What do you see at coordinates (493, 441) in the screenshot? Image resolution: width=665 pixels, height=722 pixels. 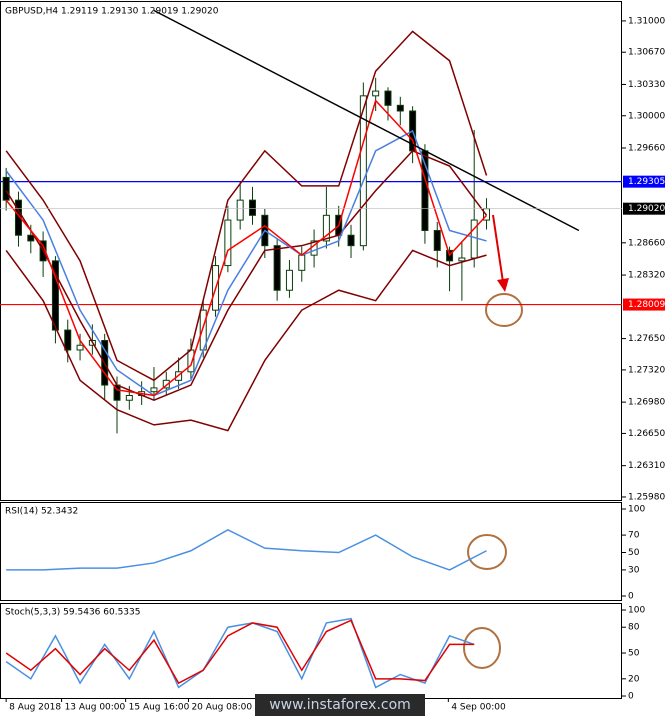 I see `annotations` at bounding box center [493, 441].